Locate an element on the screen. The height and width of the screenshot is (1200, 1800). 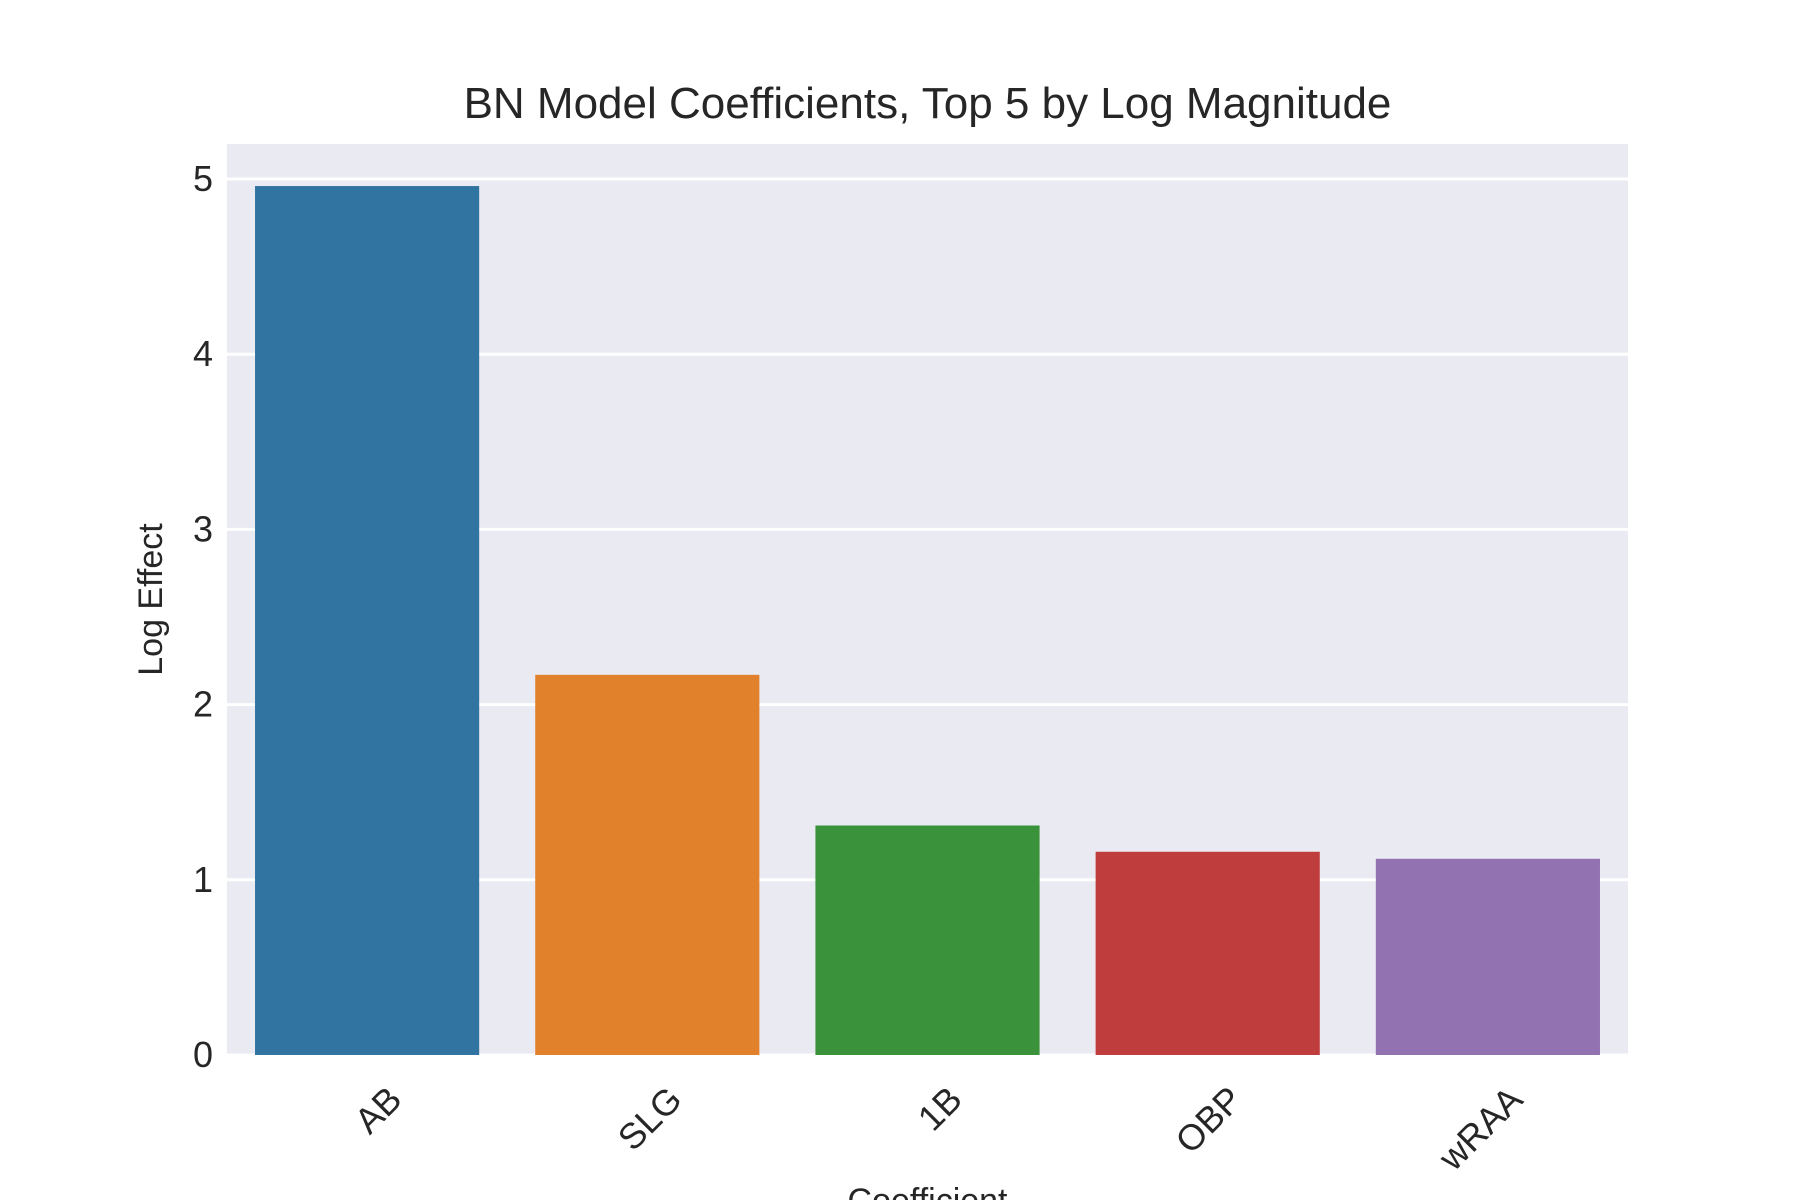
y-tick-labels: 0 1 2 3 4 5 is located at coordinates (203, 616).